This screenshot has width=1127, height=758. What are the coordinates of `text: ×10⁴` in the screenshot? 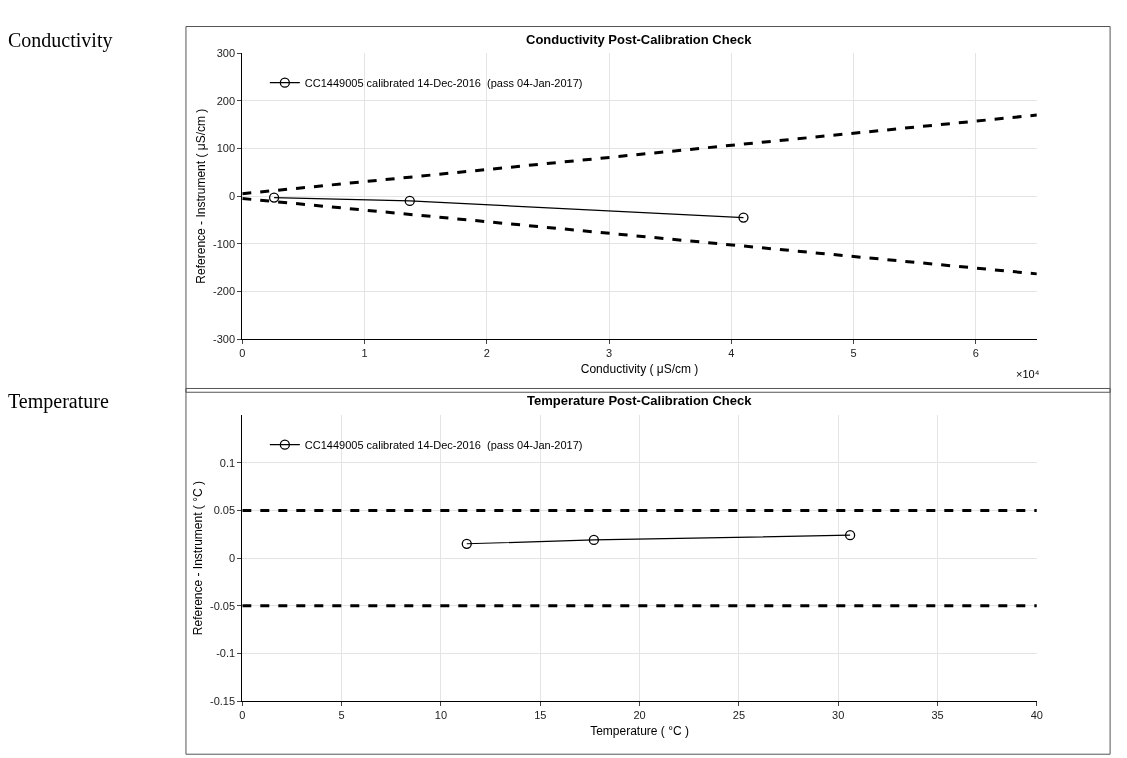 It's located at (1028, 374).